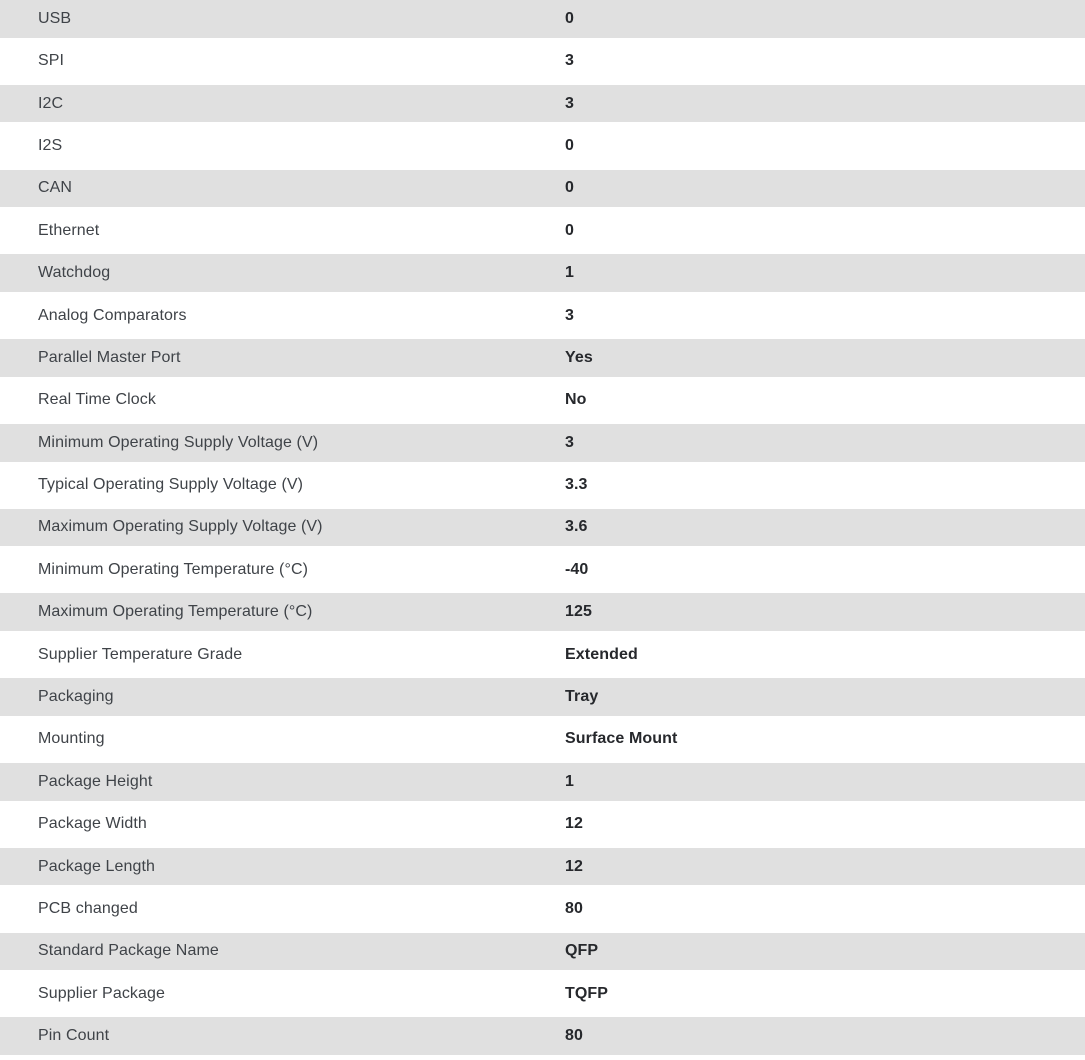 This screenshot has width=1085, height=1060. Describe the element at coordinates (50, 145) in the screenshot. I see `spec-label: I2S` at that location.